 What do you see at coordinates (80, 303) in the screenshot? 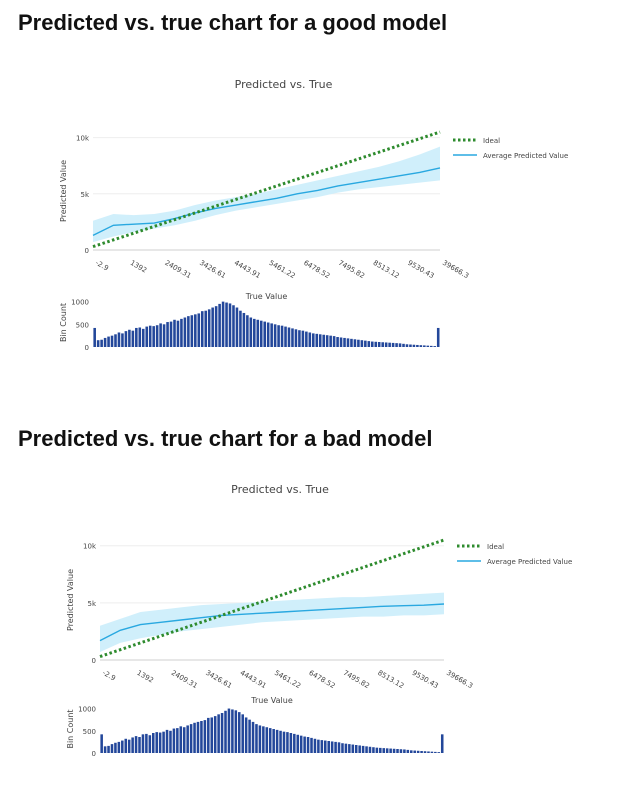
I see `bin-tick-label: 1000` at bounding box center [80, 303].